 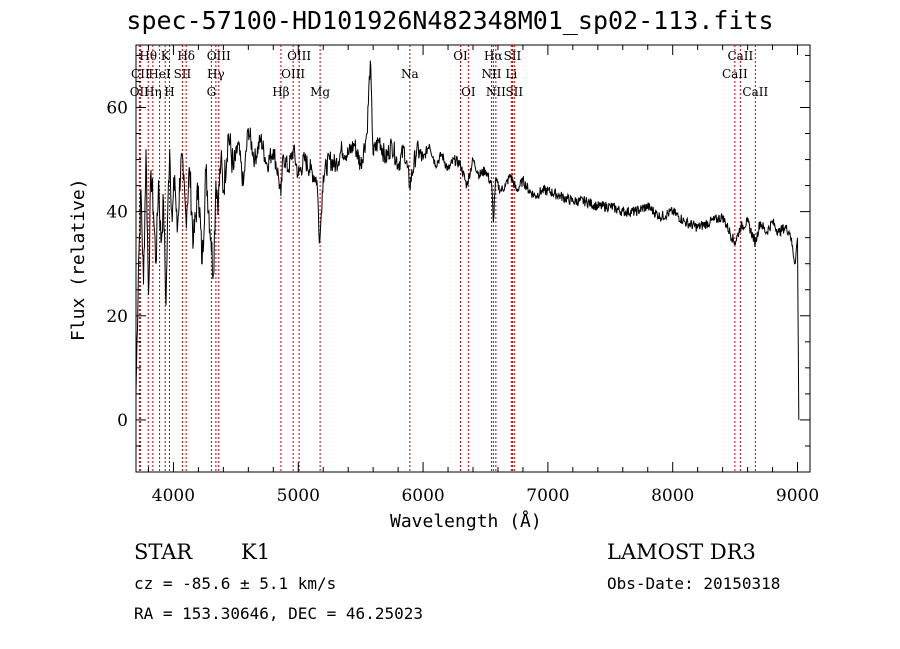 What do you see at coordinates (117, 108) in the screenshot?
I see `y-tick-label-60: 60` at bounding box center [117, 108].